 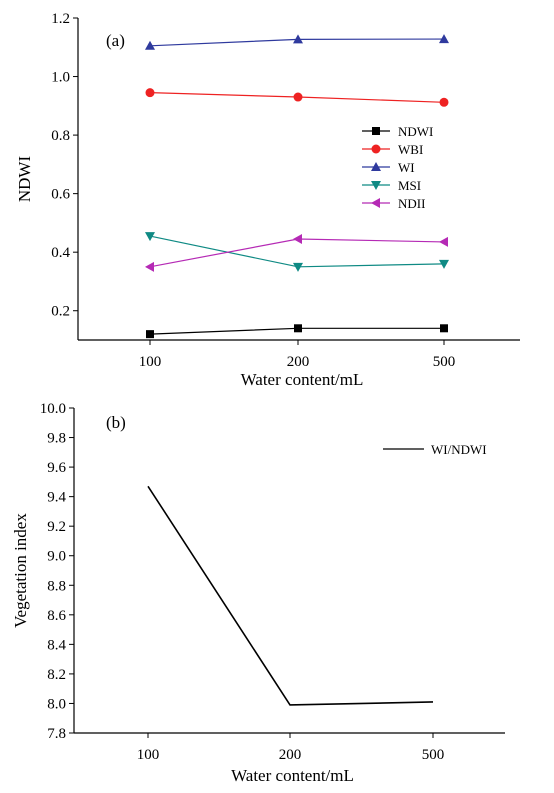 What do you see at coordinates (60, 253) in the screenshot?
I see `y-tick-label: 0.4` at bounding box center [60, 253].